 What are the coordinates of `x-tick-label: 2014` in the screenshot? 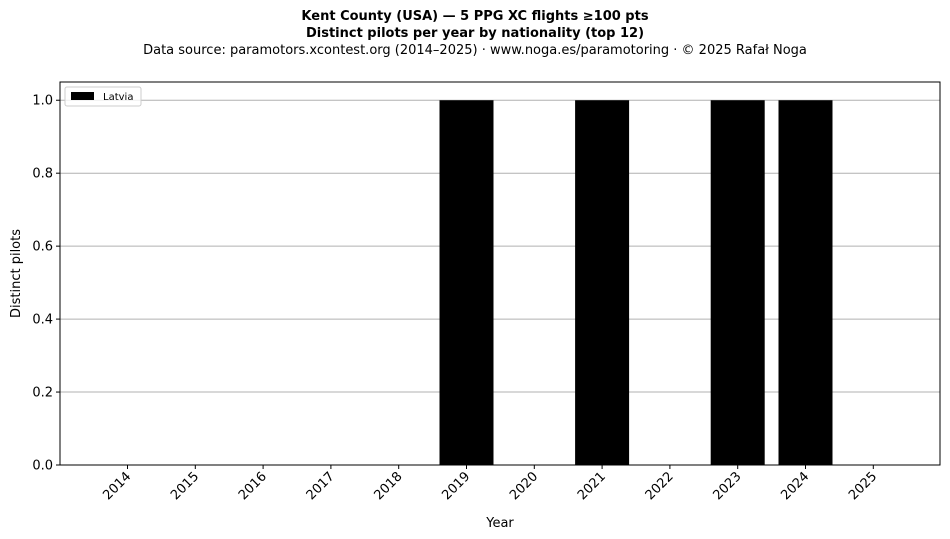 It's located at (117, 486).